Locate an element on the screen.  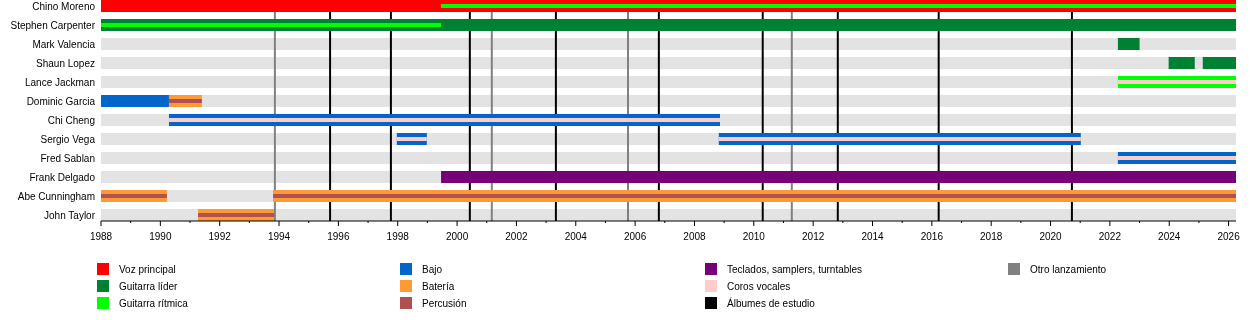
y-tick-label: Fred Sablan is located at coordinates (67, 158).